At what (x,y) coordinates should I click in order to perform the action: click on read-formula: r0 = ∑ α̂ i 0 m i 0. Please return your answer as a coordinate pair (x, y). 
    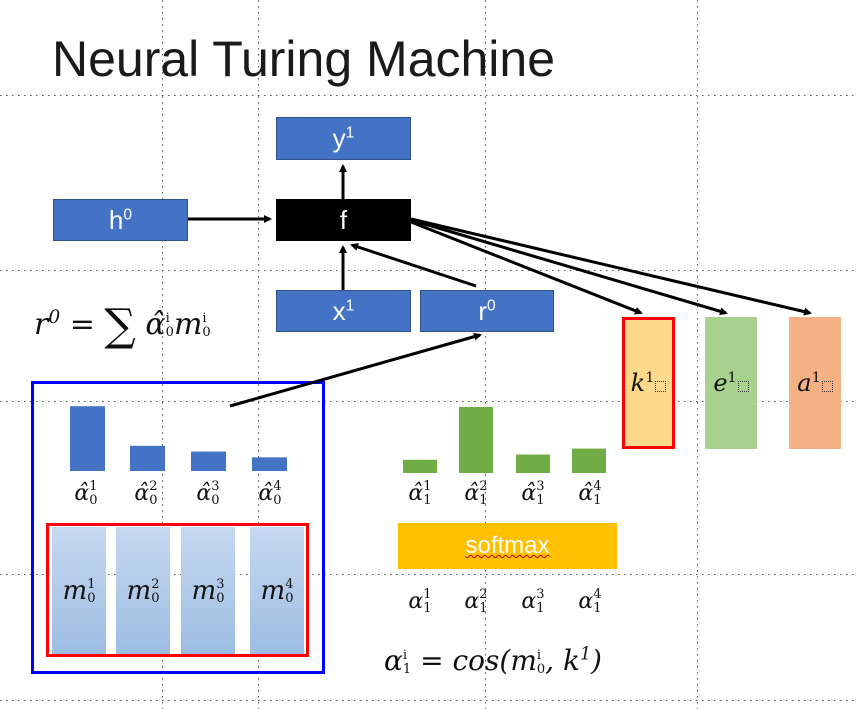
    Looking at the image, I should click on (122, 325).